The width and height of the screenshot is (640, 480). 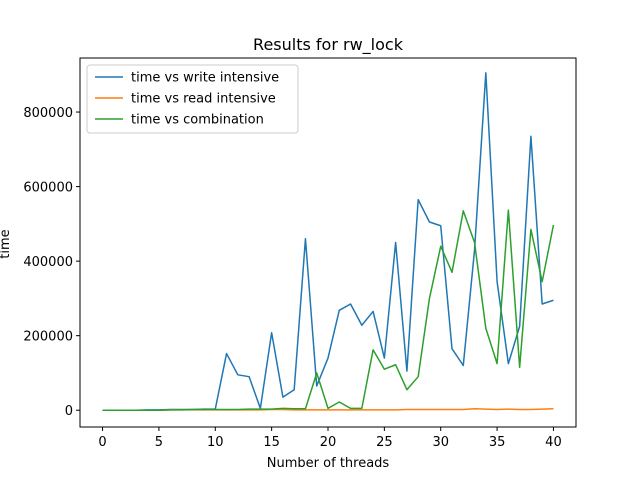 What do you see at coordinates (48, 337) in the screenshot?
I see `y-tick-label: 200000` at bounding box center [48, 337].